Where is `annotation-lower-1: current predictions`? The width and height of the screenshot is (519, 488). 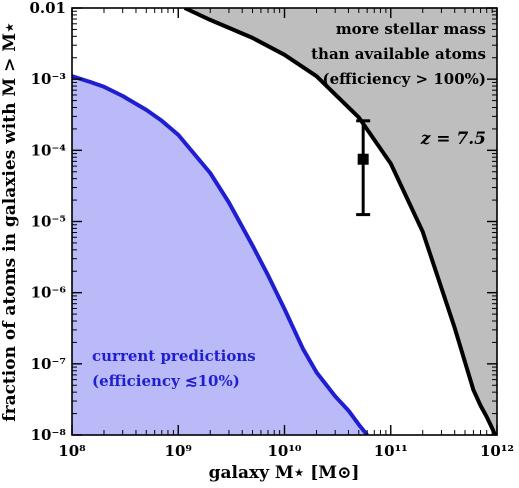
annotation-lower-1: current predictions is located at coordinates (174, 356).